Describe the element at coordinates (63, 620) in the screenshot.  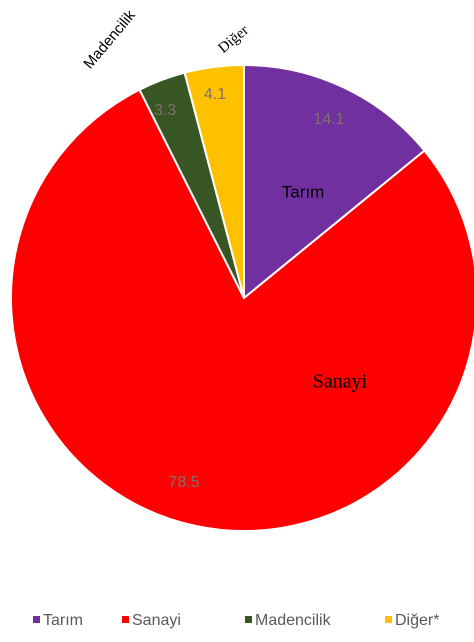
I see `legend-label: Tarım` at that location.